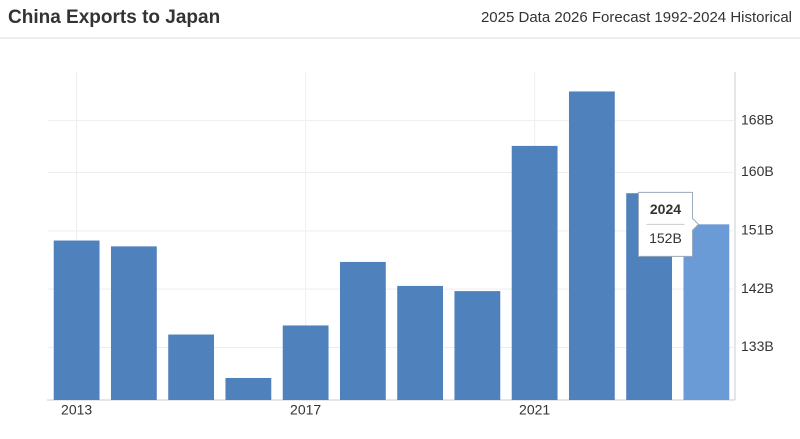 The height and width of the screenshot is (439, 800). I want to click on x-tick-label: 2021, so click(534, 410).